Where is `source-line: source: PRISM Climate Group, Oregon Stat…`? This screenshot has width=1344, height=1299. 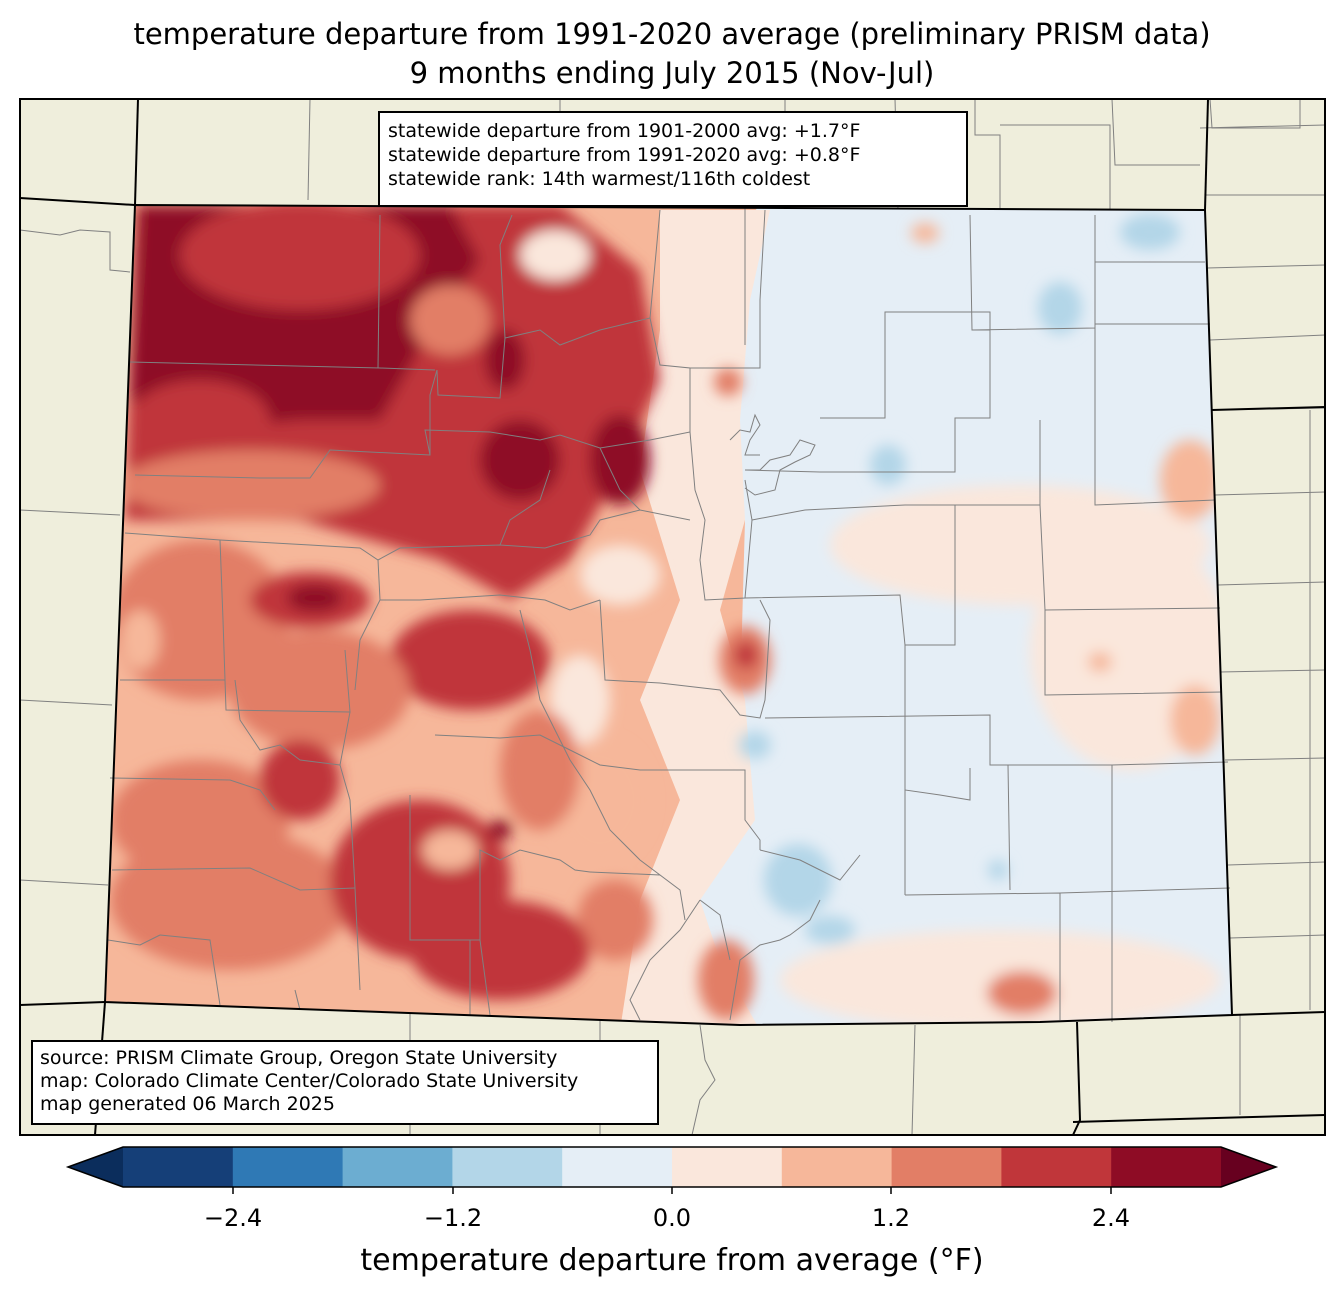
source-line: source: PRISM Climate Group, Oregon Stat… is located at coordinates (299, 1058).